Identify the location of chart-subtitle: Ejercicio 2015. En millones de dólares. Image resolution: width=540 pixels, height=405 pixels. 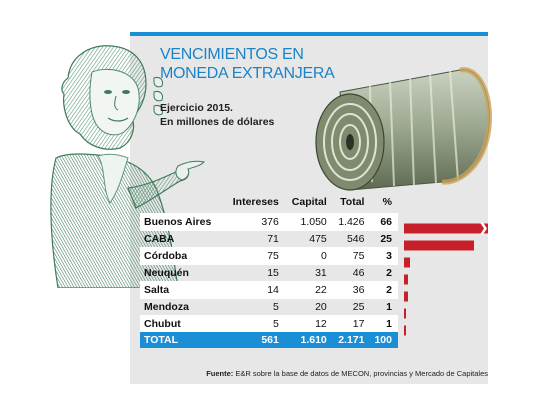
(217, 115).